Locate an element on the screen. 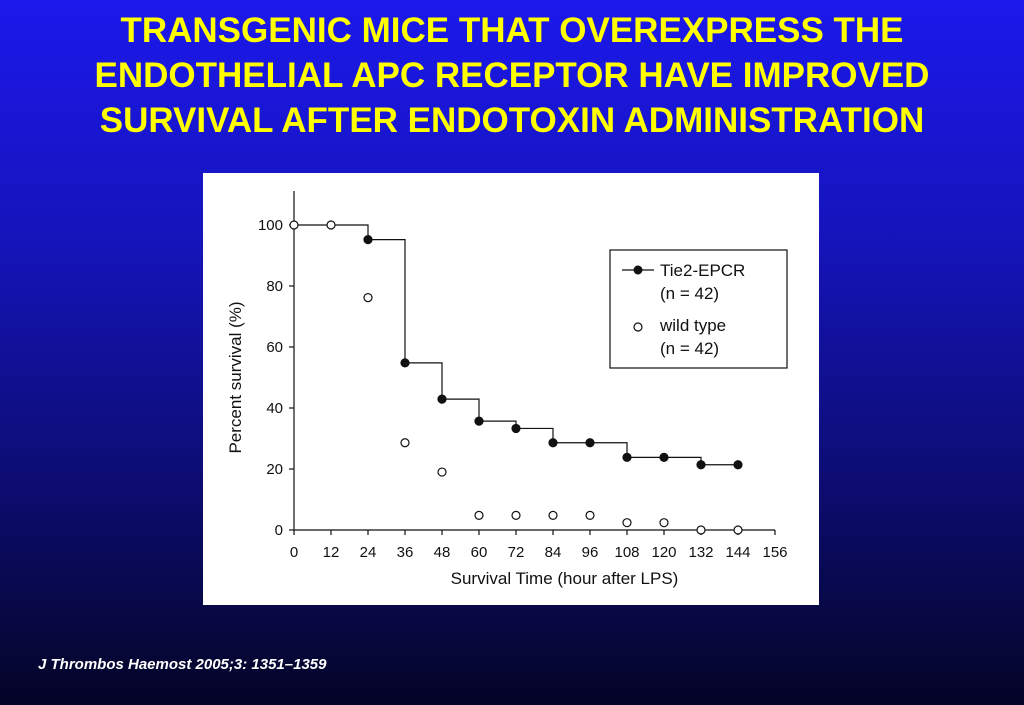 This screenshot has width=1024, height=705. x-tick-label: 132 is located at coordinates (700, 552).